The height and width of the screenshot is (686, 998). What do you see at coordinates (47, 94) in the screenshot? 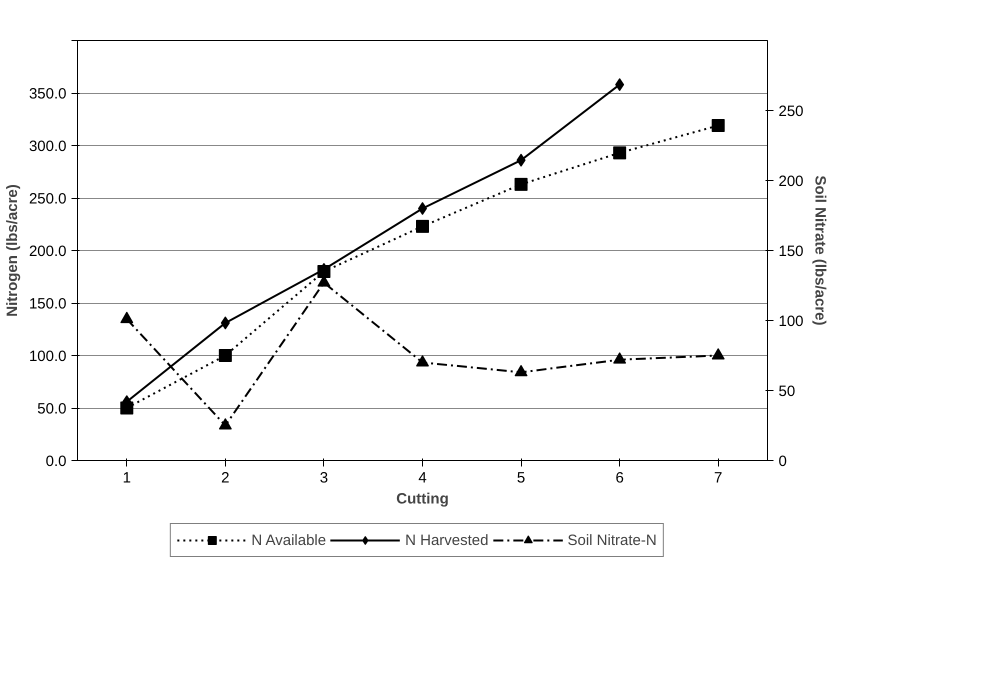
I see `y-tick-label: 350.0` at bounding box center [47, 94].